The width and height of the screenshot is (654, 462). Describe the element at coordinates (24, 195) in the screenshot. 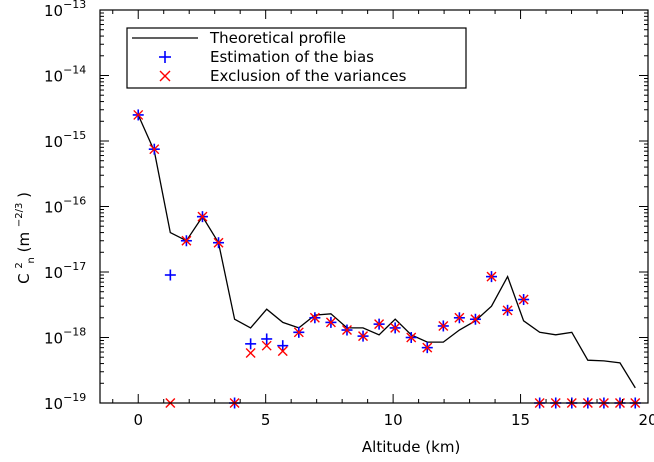

I see `y-axis-label-units-close: )` at that location.